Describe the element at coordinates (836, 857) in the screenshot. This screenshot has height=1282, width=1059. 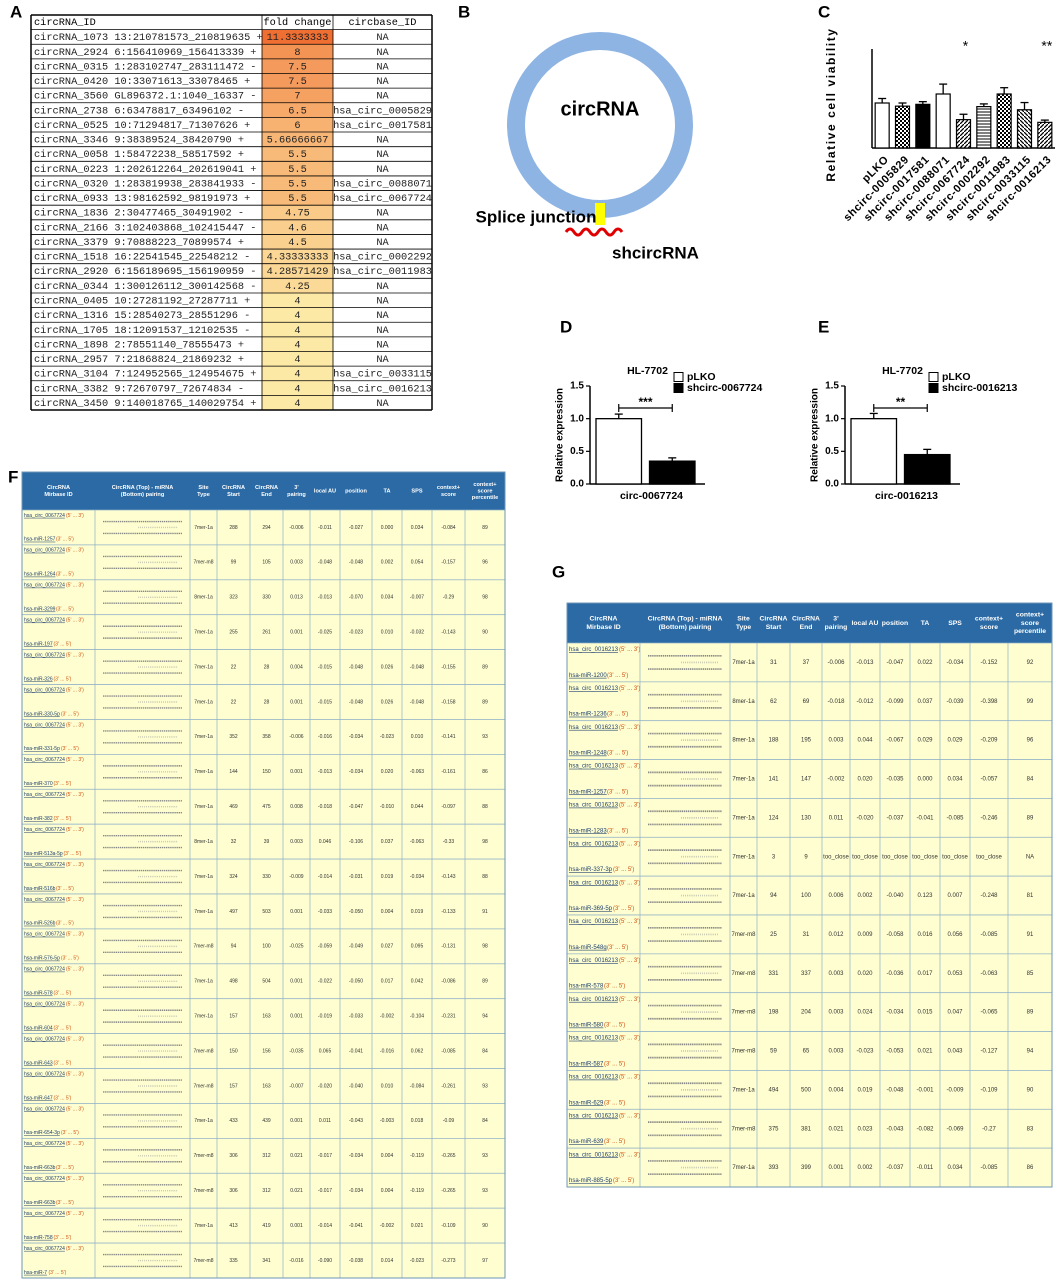
I see `table-cell: too_close` at that location.